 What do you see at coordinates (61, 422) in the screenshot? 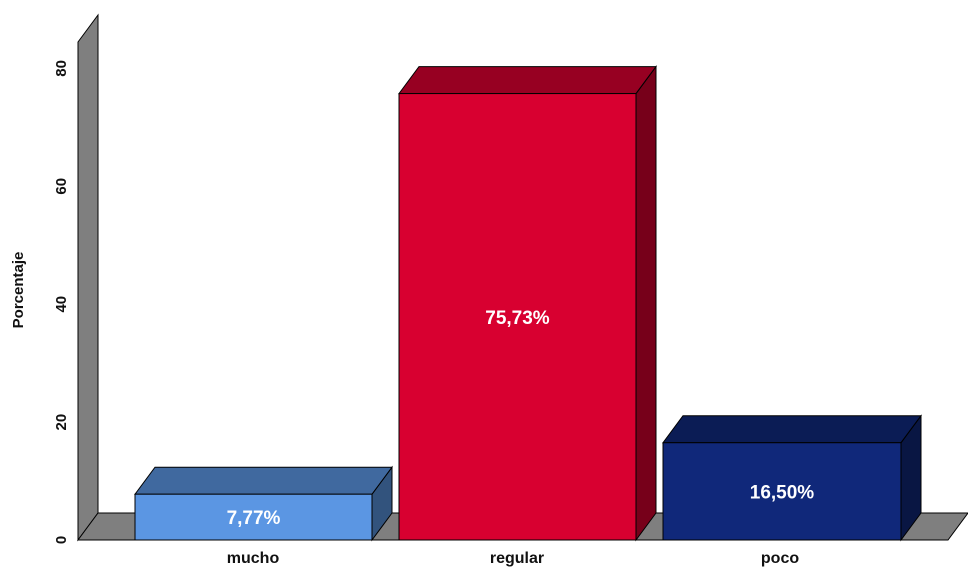
I see `y-tick-label: 20` at bounding box center [61, 422].